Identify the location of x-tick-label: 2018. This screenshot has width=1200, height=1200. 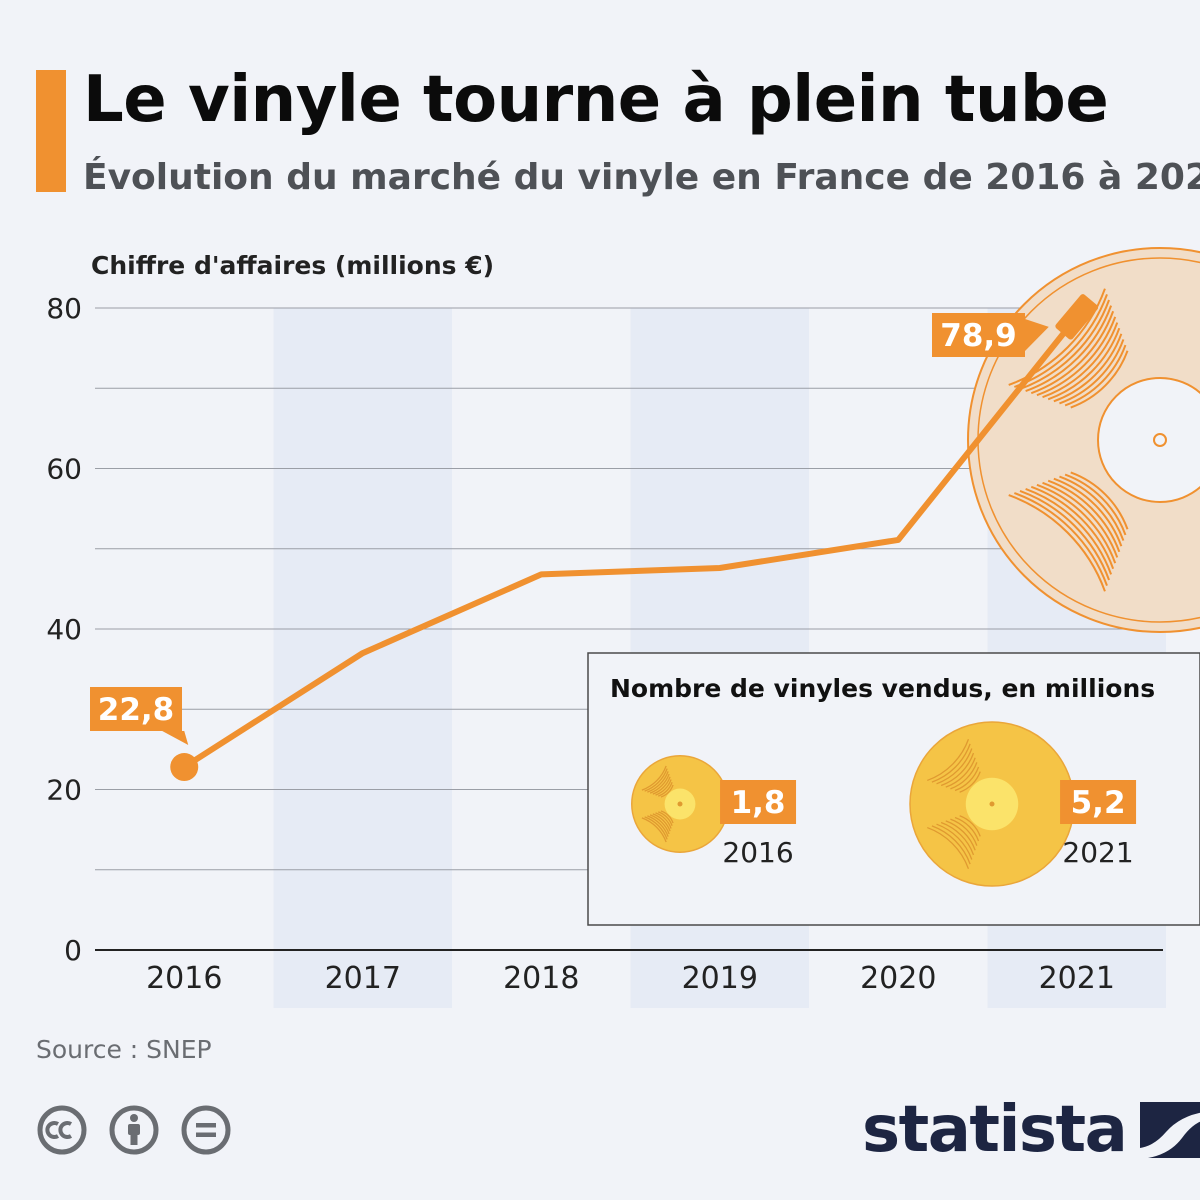
(541, 978).